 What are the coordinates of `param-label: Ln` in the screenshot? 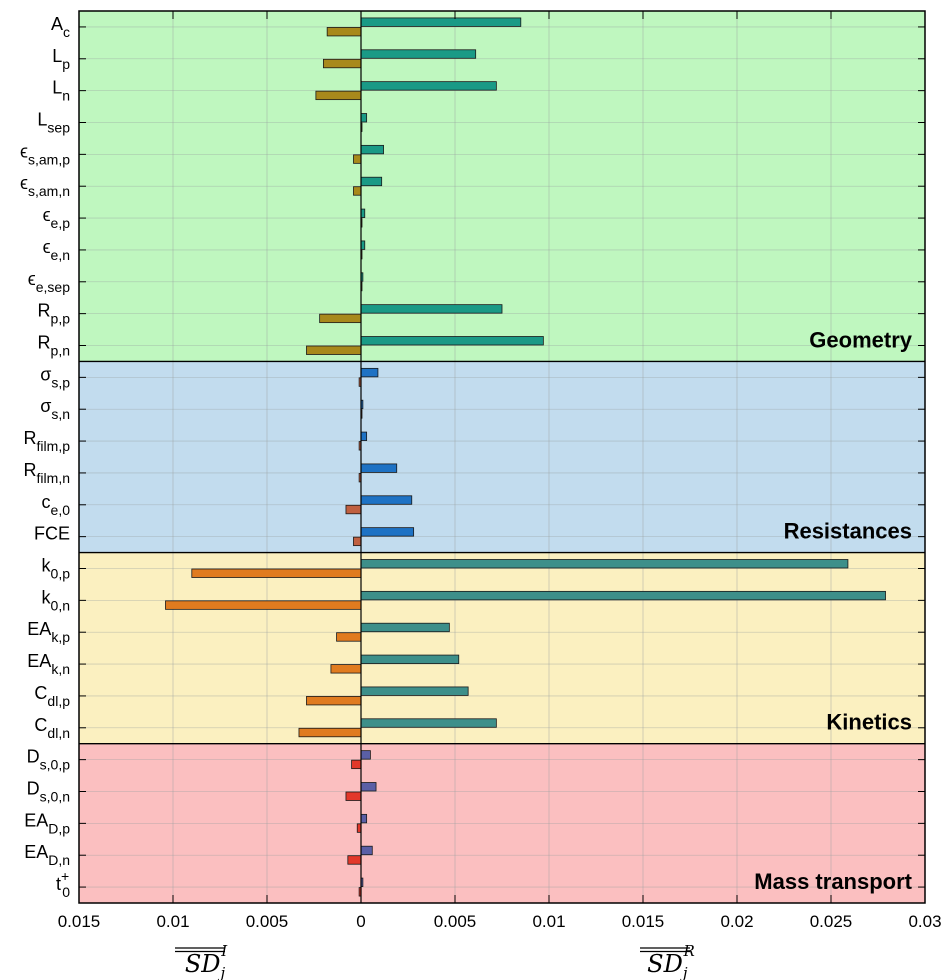 It's located at (61, 91).